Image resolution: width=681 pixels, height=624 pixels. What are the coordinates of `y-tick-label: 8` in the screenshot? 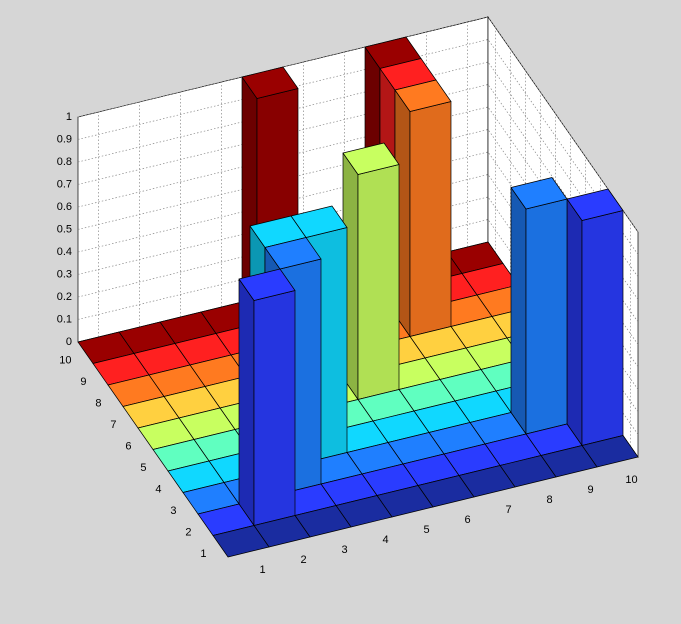 It's located at (98, 404).